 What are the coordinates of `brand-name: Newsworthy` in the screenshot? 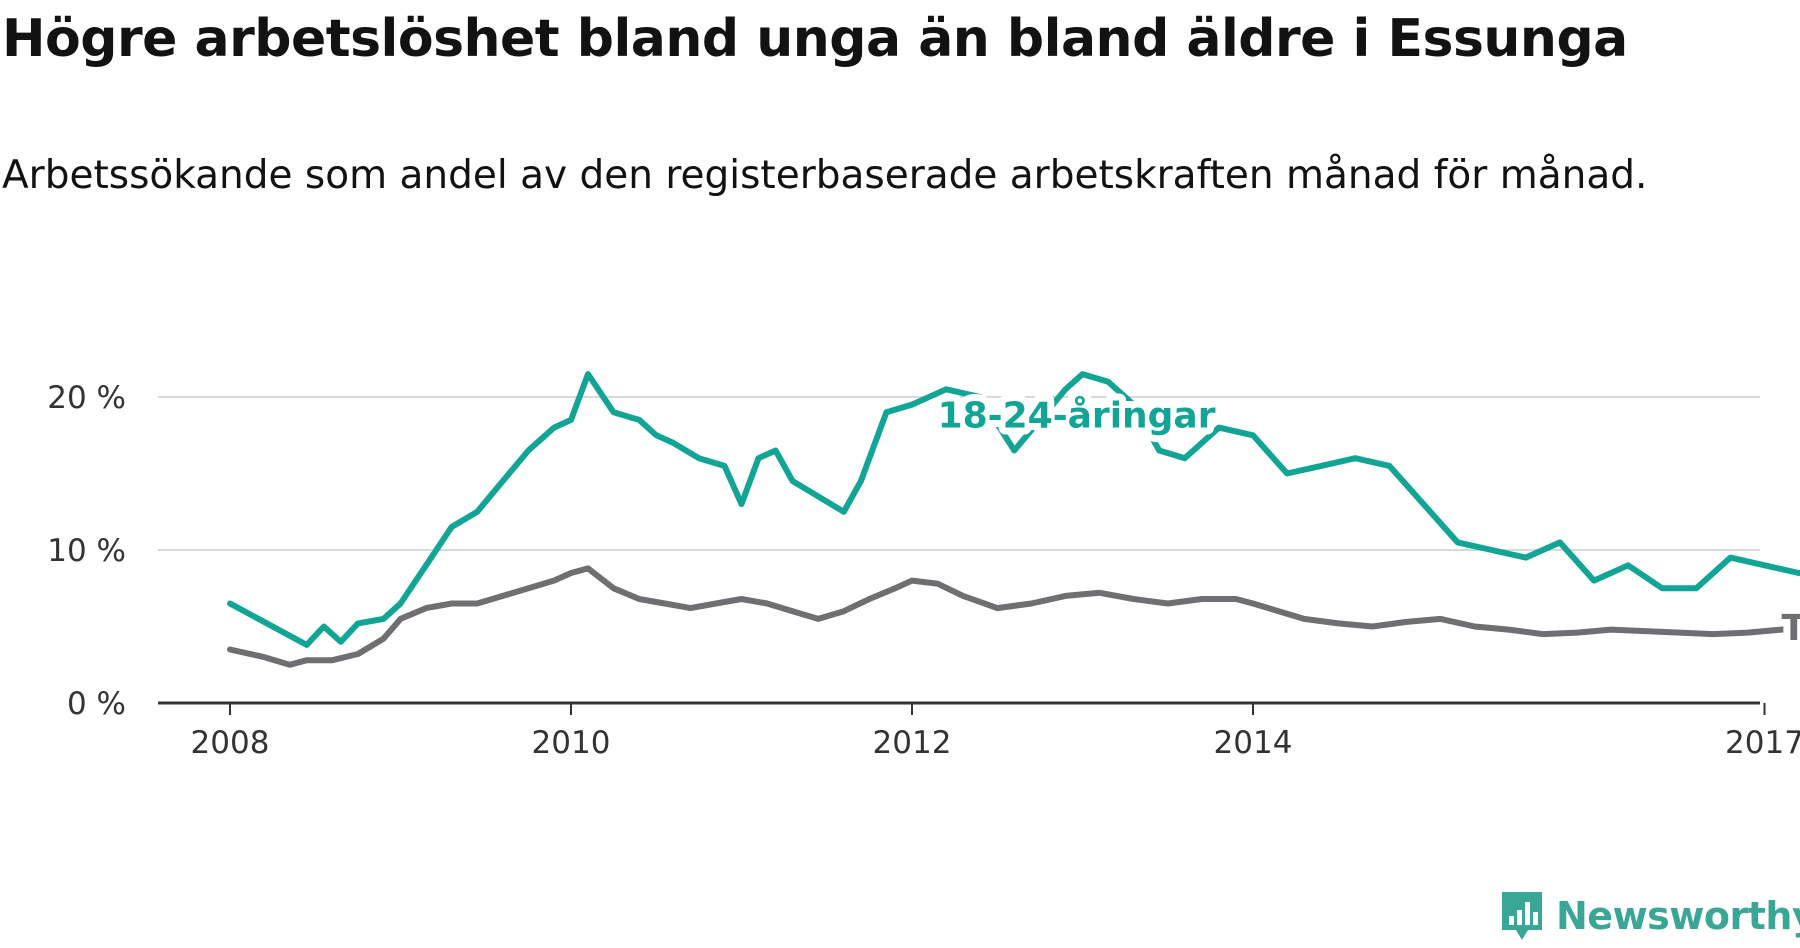 It's located at (1678, 916).